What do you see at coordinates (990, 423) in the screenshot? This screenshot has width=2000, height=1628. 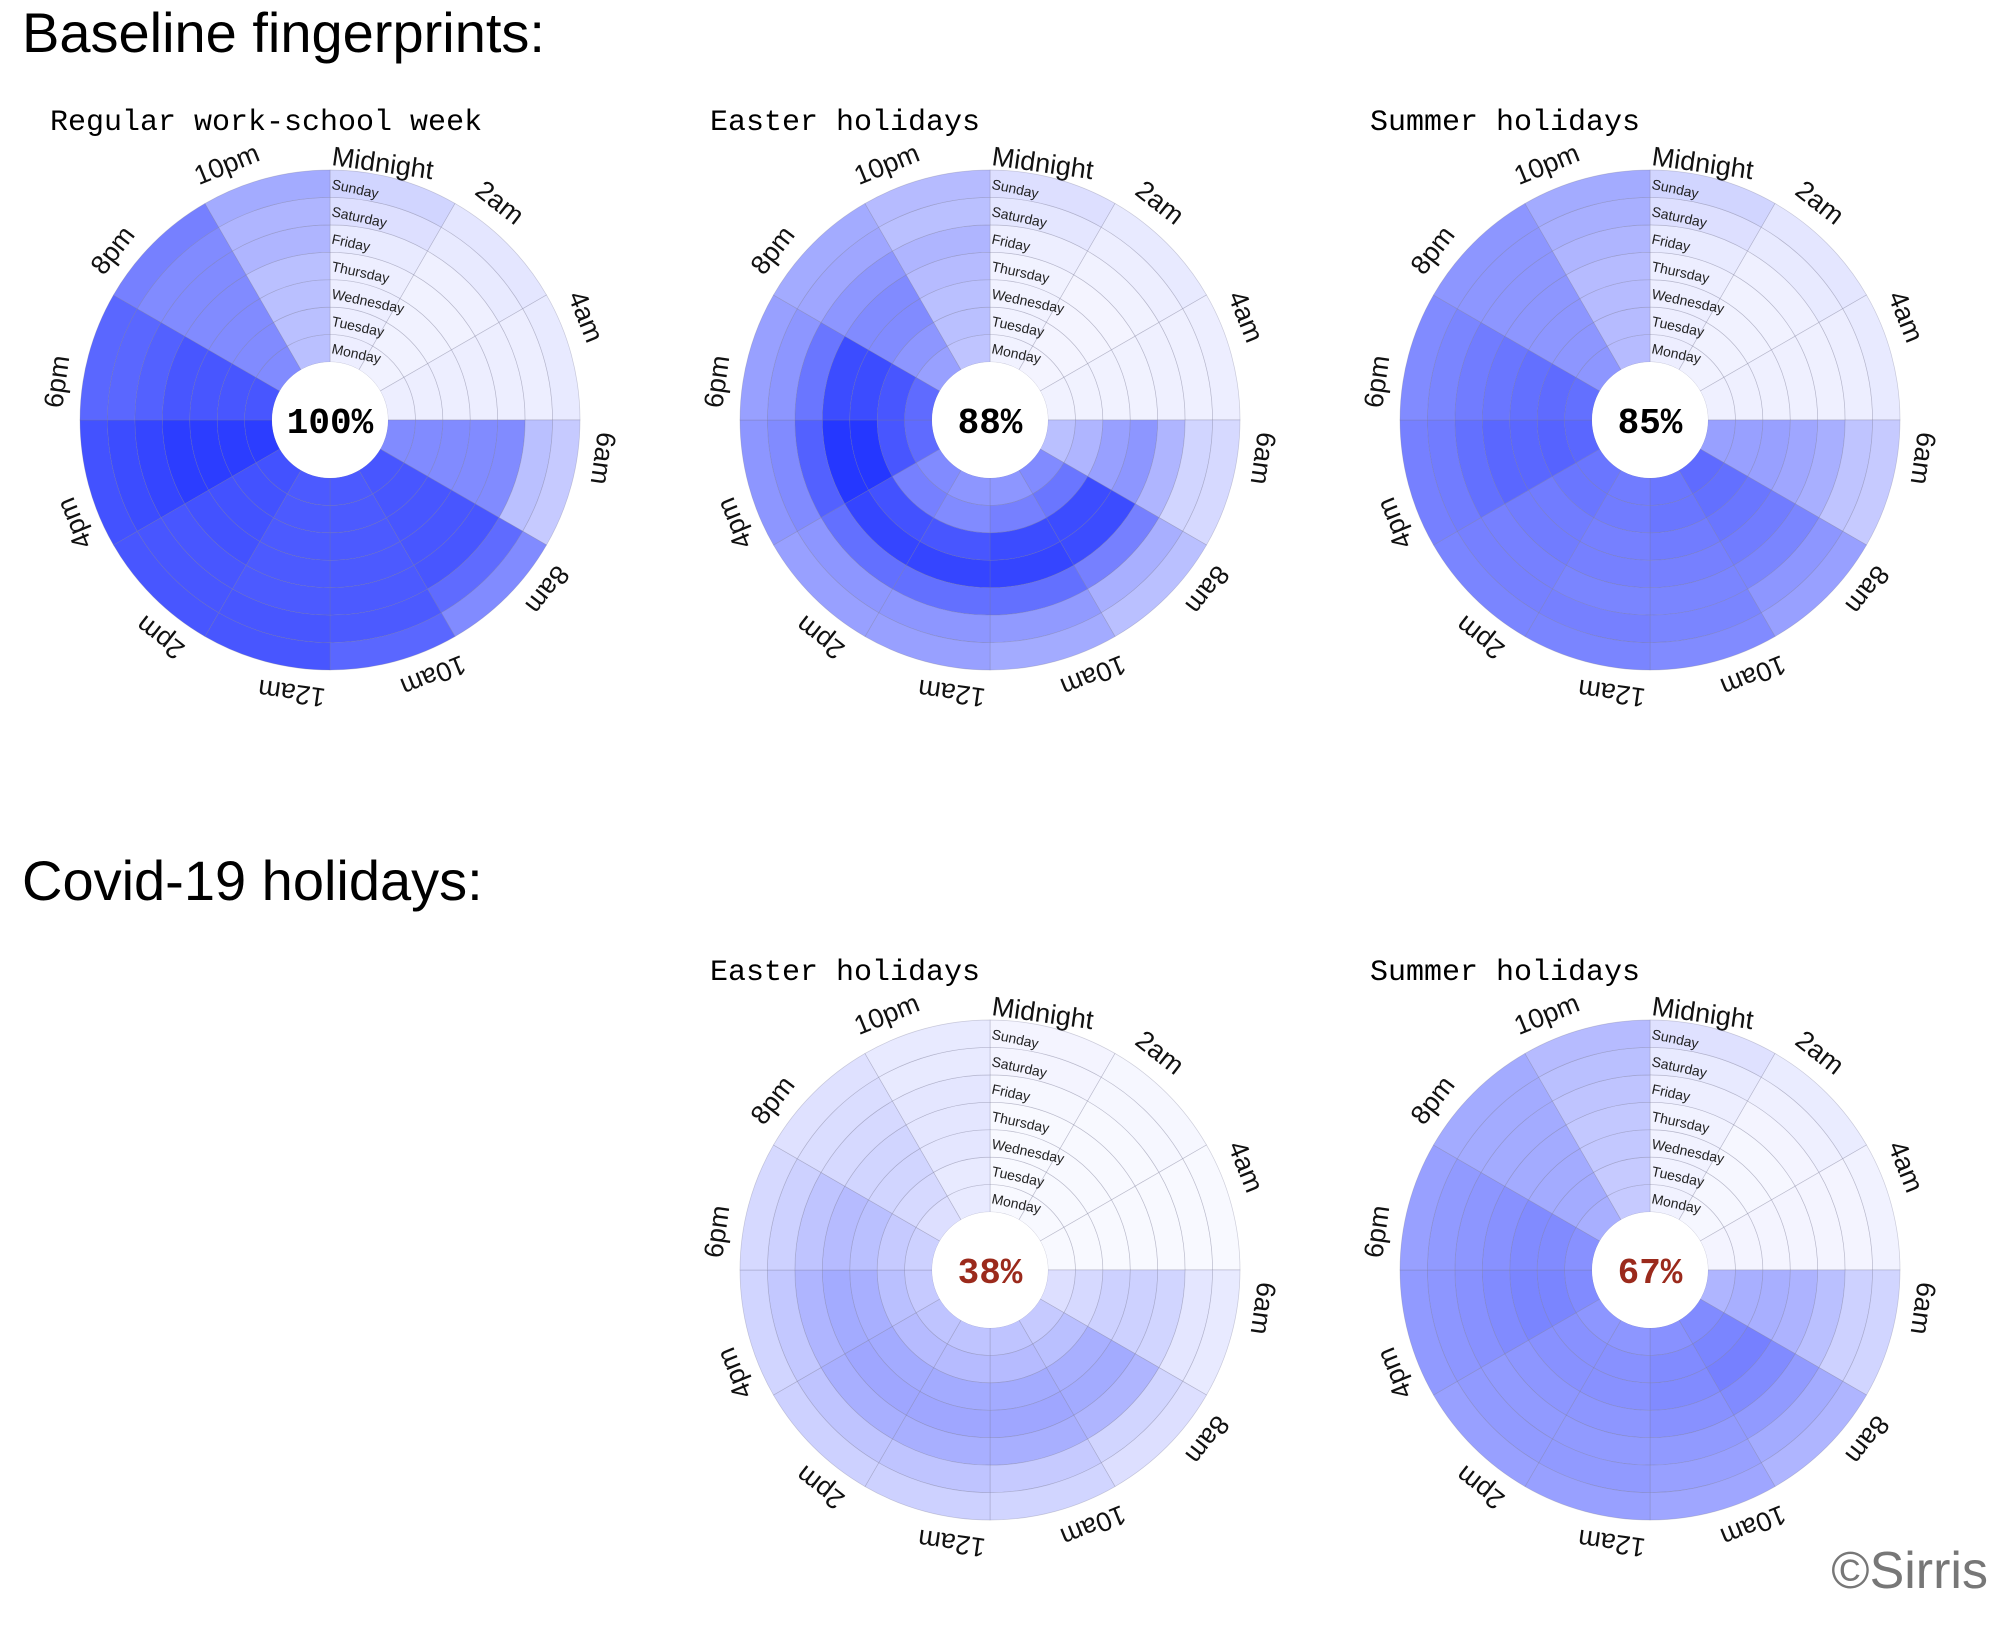 I see `center-percentage: 88%` at bounding box center [990, 423].